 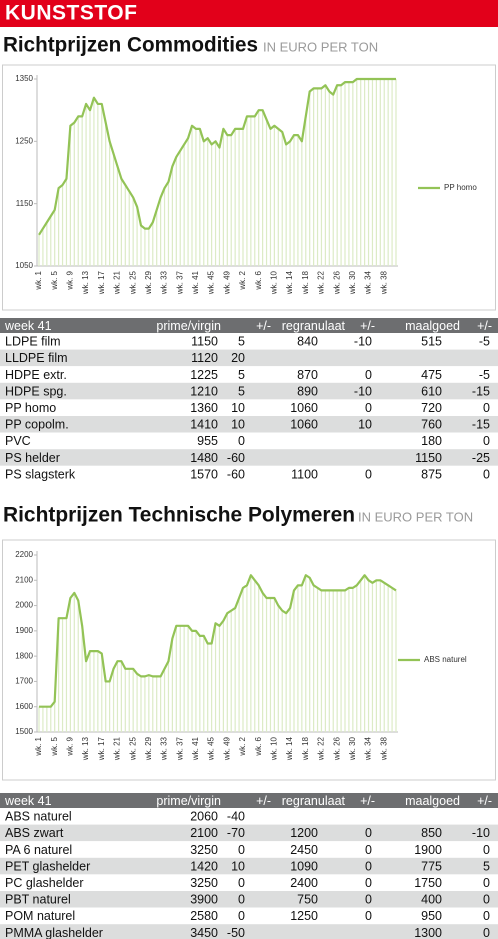 I want to click on table-cell: 1410, so click(x=204, y=425).